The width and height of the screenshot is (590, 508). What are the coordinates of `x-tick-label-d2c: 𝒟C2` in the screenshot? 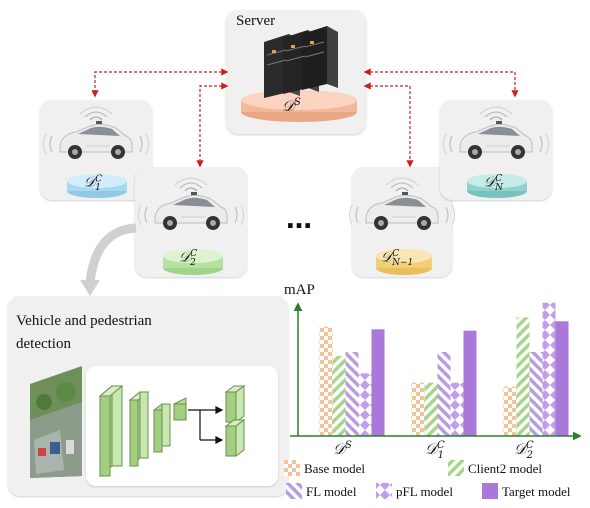 It's located at (524, 450).